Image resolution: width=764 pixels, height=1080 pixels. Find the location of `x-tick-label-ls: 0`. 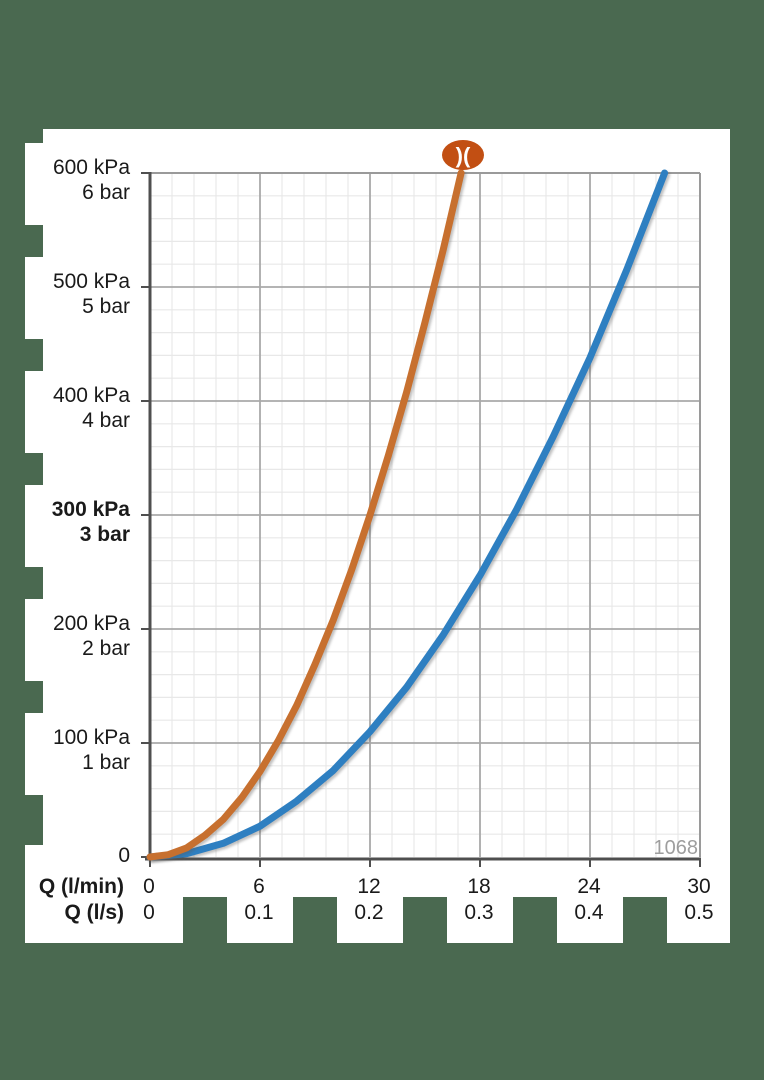

x-tick-label-ls: 0 is located at coordinates (149, 912).